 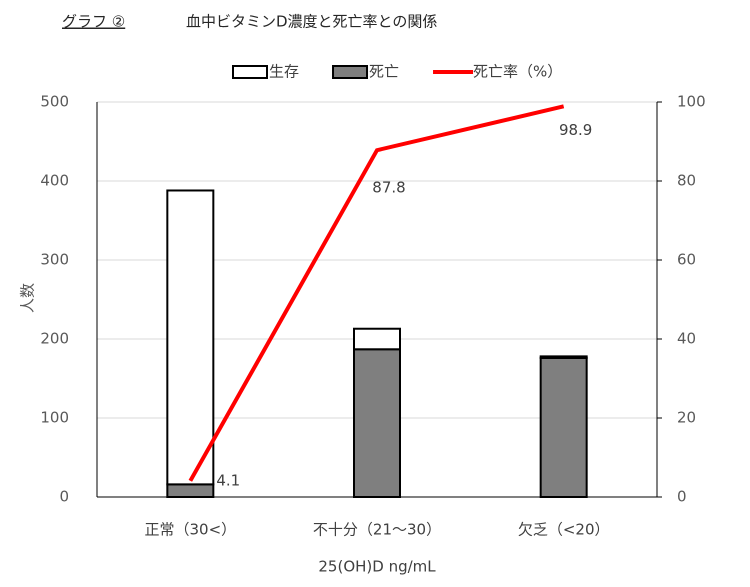 What do you see at coordinates (54, 339) in the screenshot?
I see `y-tick-label: 200` at bounding box center [54, 339].